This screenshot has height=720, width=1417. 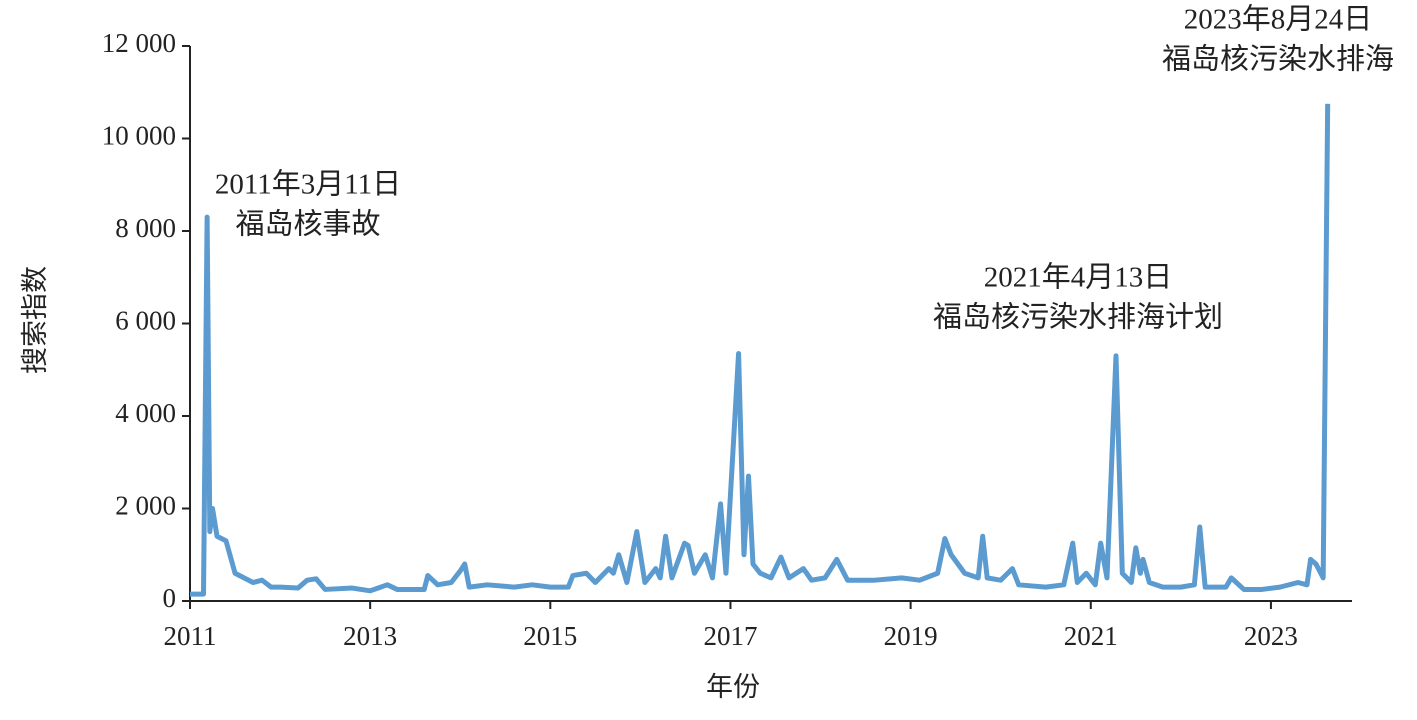 I want to click on annotation: 福岛核污染水排海计划, so click(x=1078, y=317).